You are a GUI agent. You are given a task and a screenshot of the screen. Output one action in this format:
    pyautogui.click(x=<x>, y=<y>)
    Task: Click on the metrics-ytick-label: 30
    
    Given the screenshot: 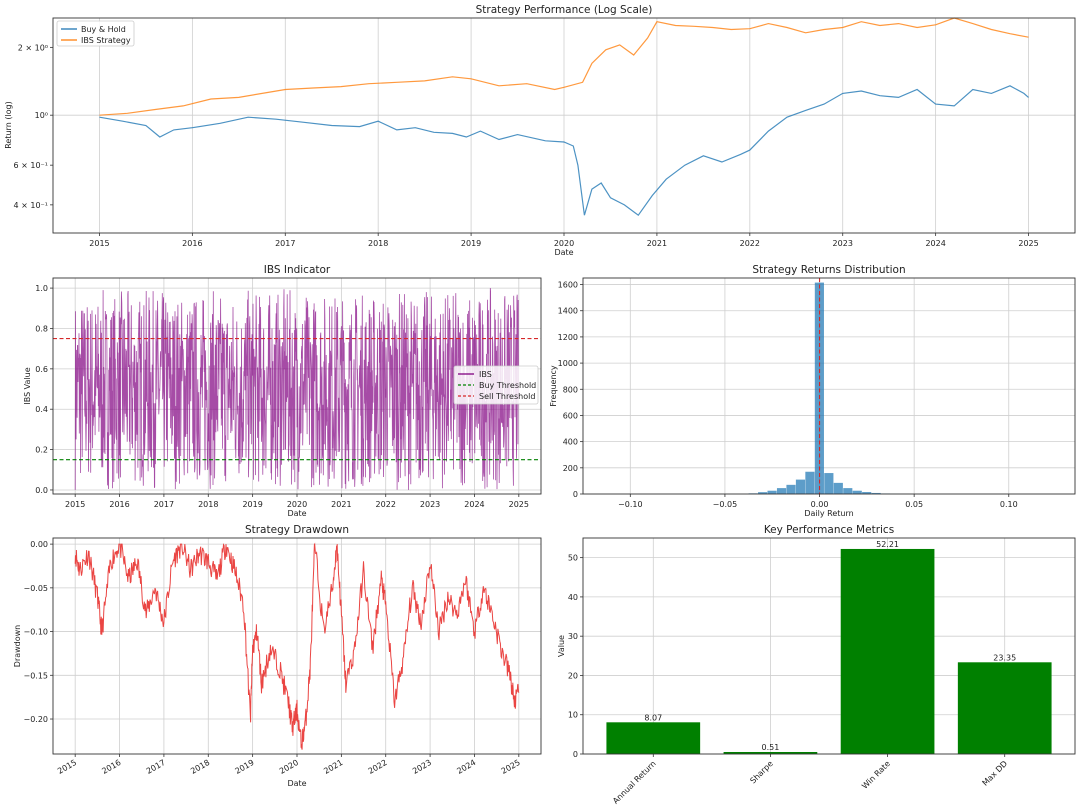 What is the action you would take?
    pyautogui.click(x=573, y=636)
    